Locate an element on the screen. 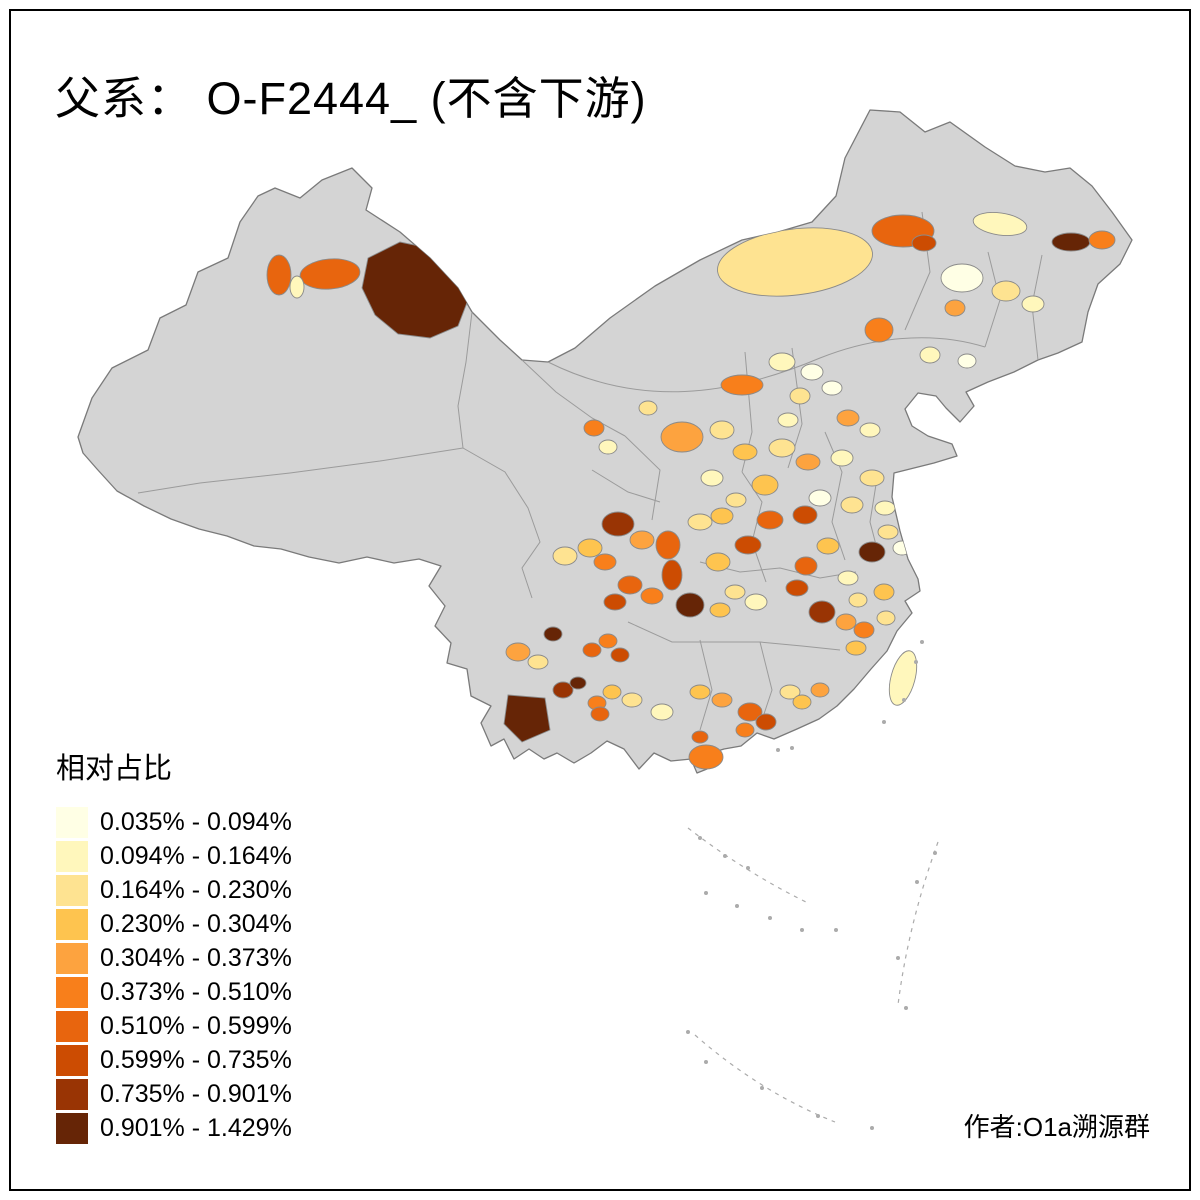 The height and width of the screenshot is (1200, 1200). hainan-region is located at coordinates (706, 757).